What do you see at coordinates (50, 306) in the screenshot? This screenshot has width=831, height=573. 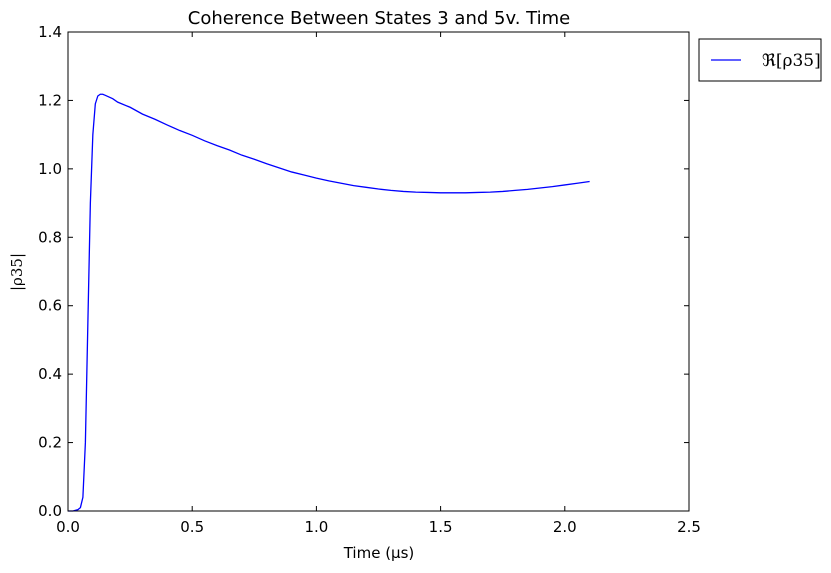 I see `y-tick-label: 0.6` at bounding box center [50, 306].